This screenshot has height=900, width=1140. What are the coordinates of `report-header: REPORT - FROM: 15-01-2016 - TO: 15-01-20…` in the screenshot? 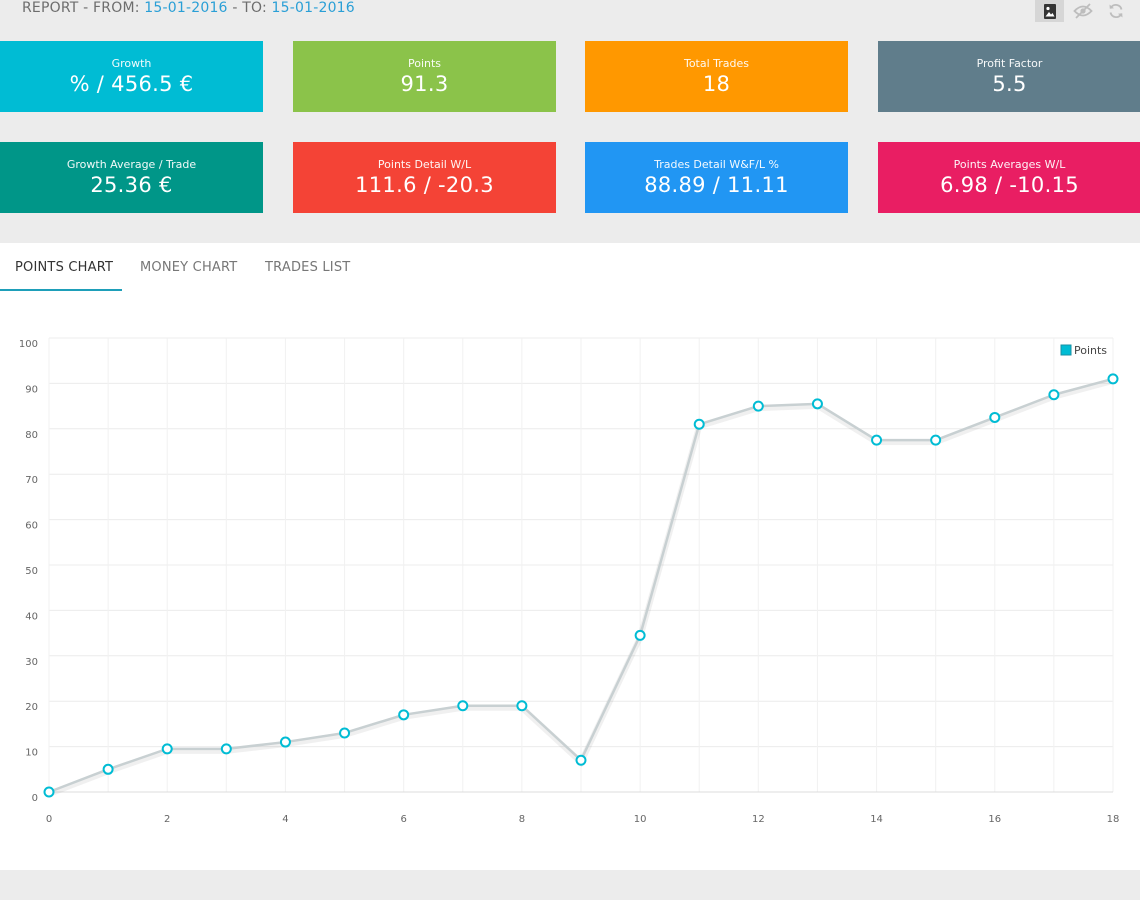 It's located at (188, 9).